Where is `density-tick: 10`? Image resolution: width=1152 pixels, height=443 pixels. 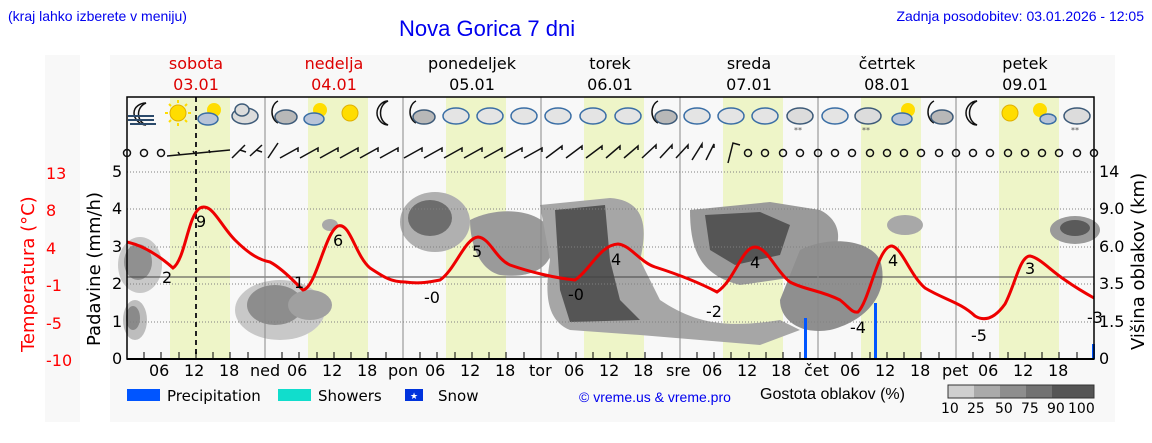 density-tick: 10 is located at coordinates (950, 409).